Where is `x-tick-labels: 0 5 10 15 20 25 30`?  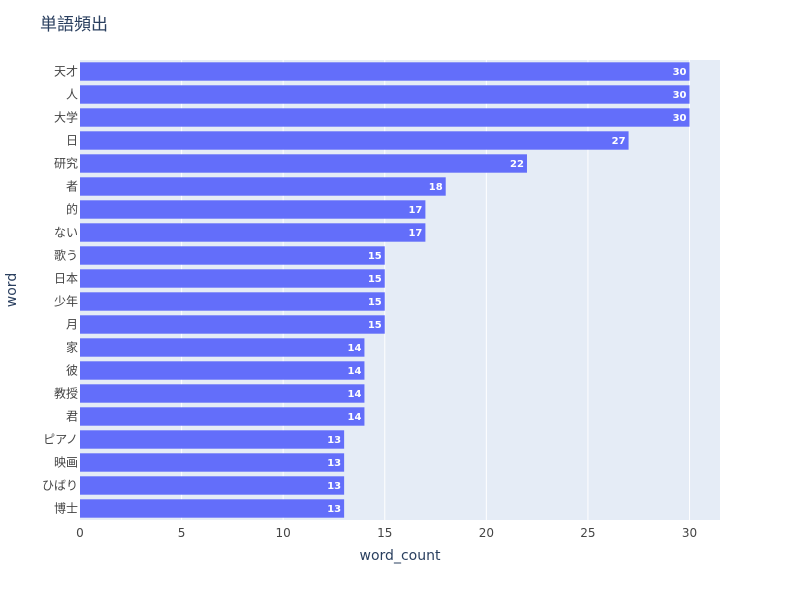
x-tick-labels: 0 5 10 15 20 25 30 is located at coordinates (386, 533).